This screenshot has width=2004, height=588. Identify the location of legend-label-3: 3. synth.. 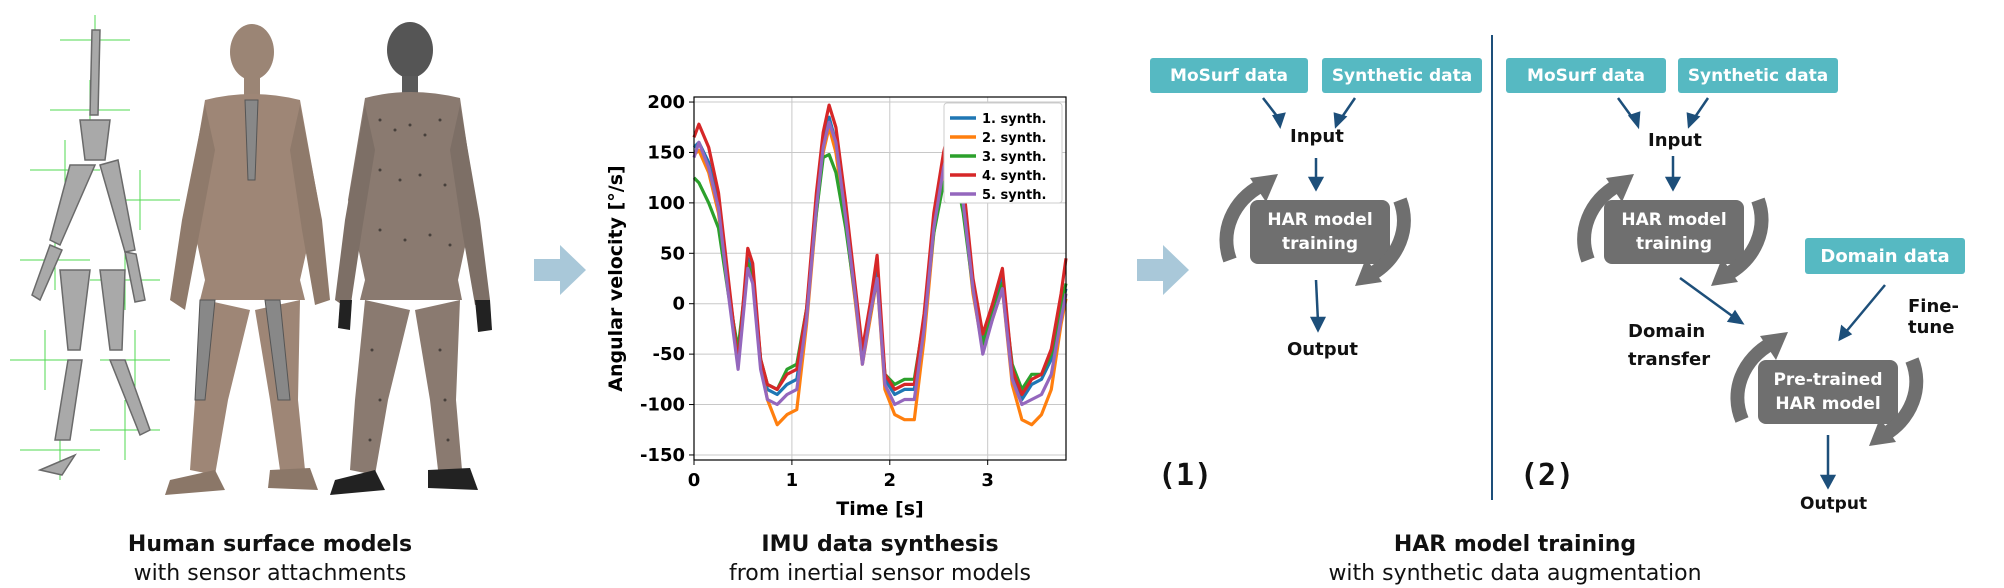
(1014, 157).